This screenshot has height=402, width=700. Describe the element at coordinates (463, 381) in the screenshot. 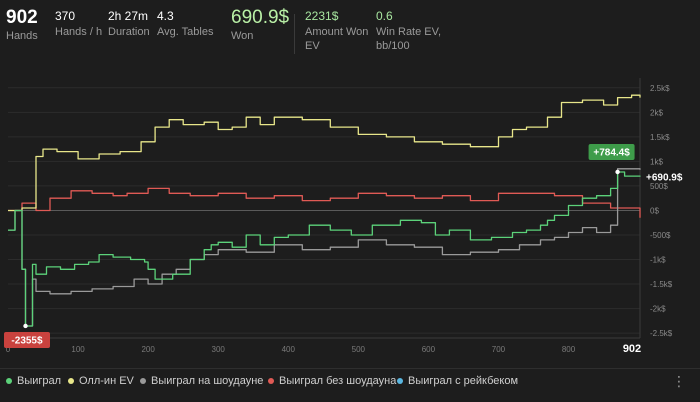

I see `legend-label-rakeback: Выиграл с рейкбеком` at that location.